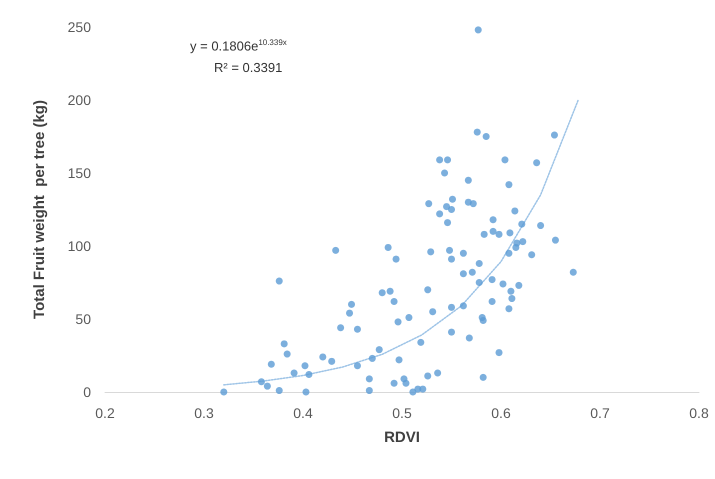  I want to click on y-axis-title: Total Fruit weight per tree (kg), so click(39, 209).